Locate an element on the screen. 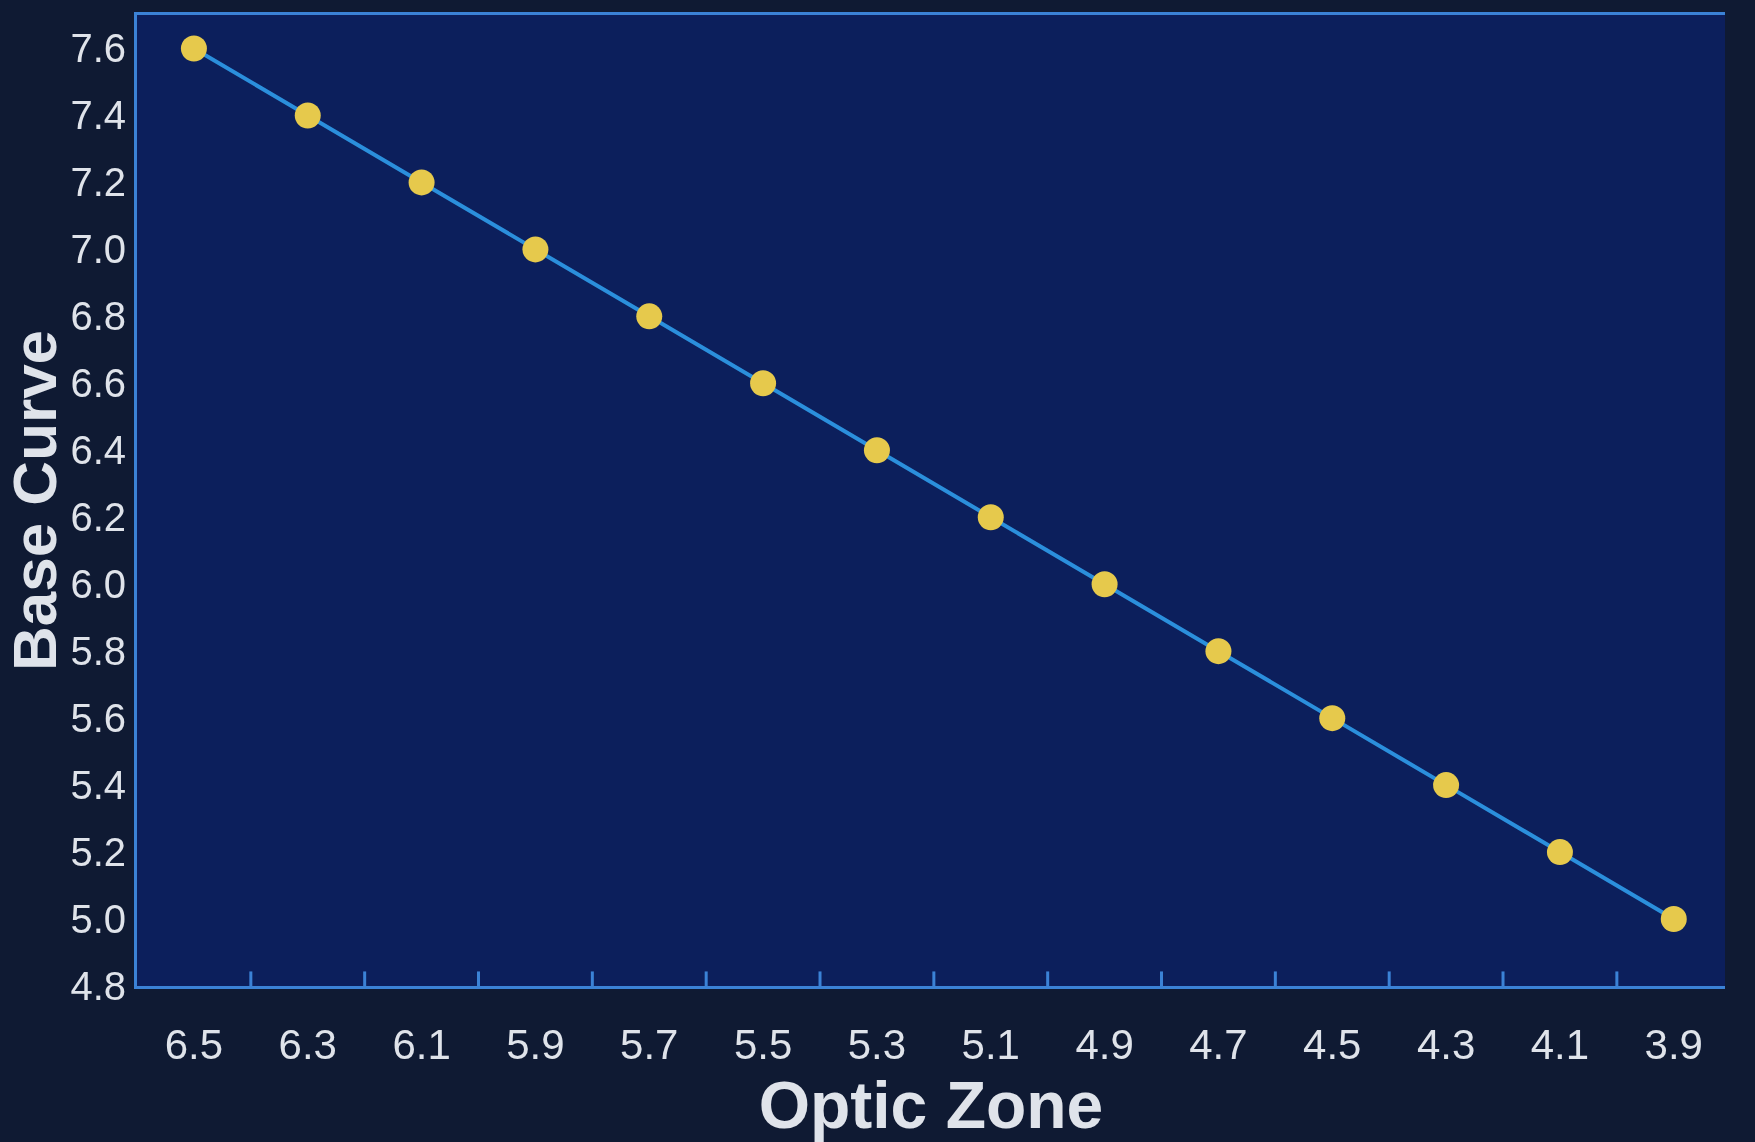 The height and width of the screenshot is (1142, 1755). x-tick-label: 5.9 is located at coordinates (535, 1045).